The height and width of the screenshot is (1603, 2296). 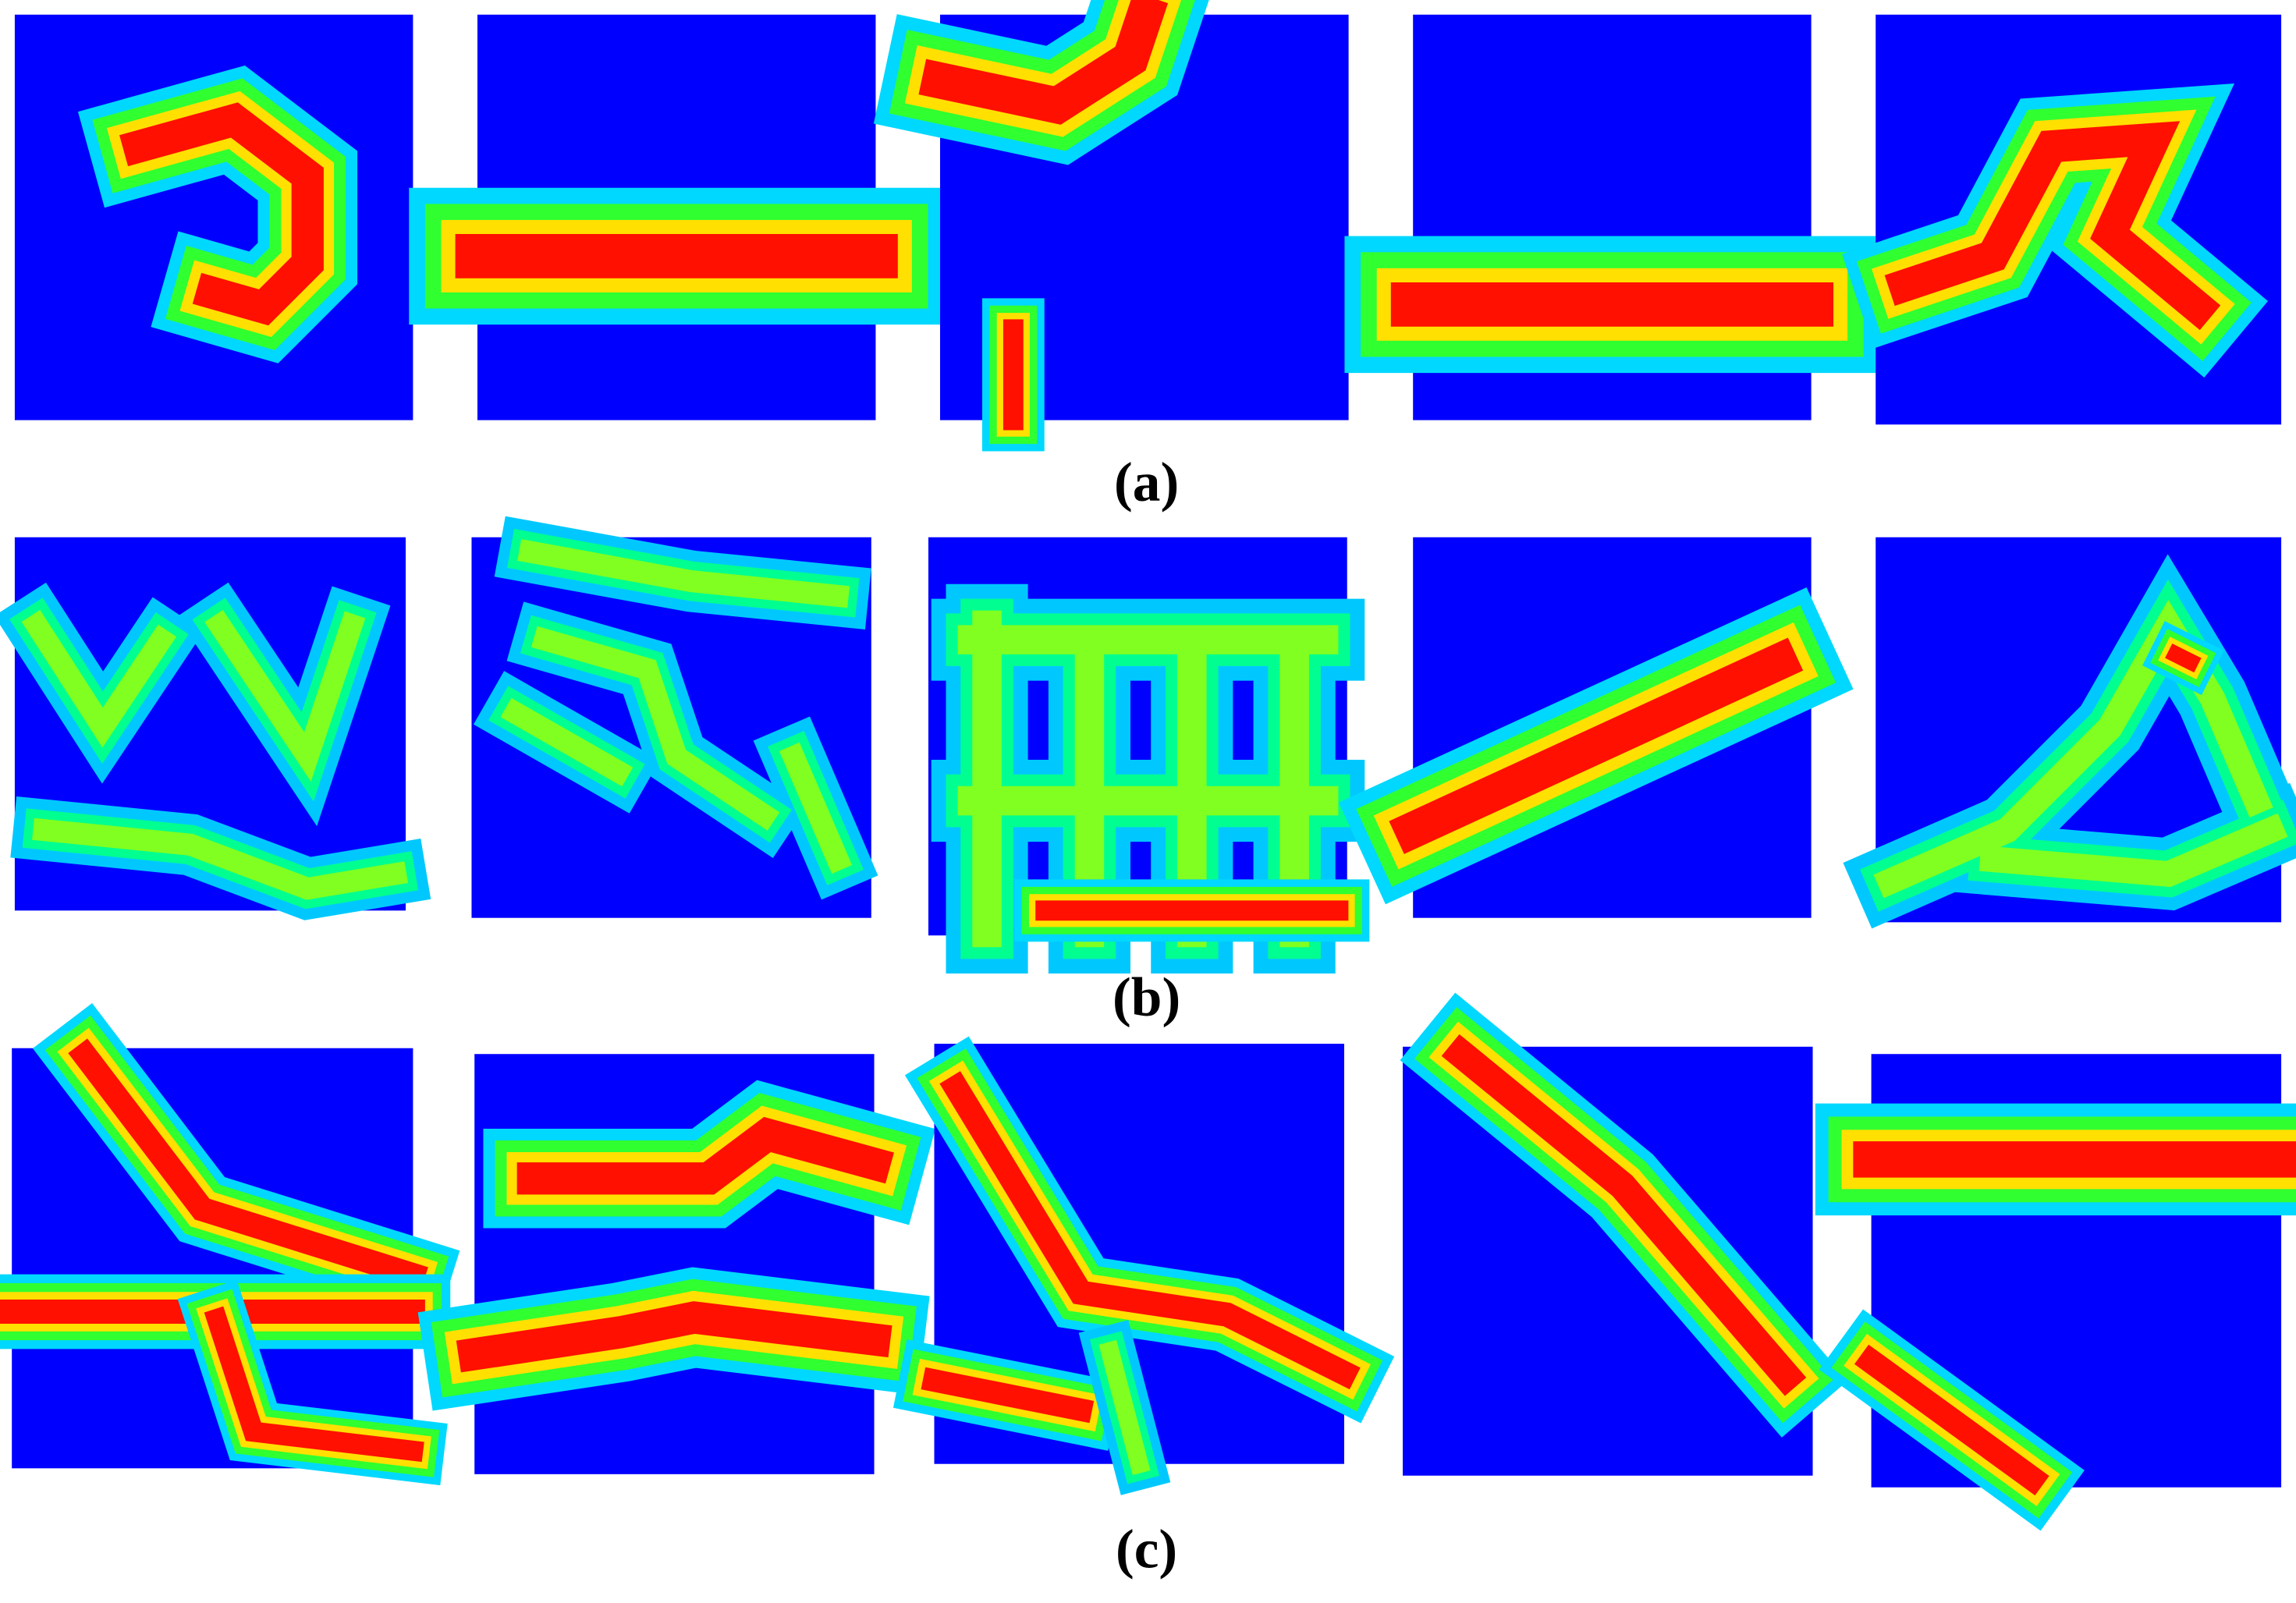 I want to click on caption: (c), so click(x=1147, y=1549).